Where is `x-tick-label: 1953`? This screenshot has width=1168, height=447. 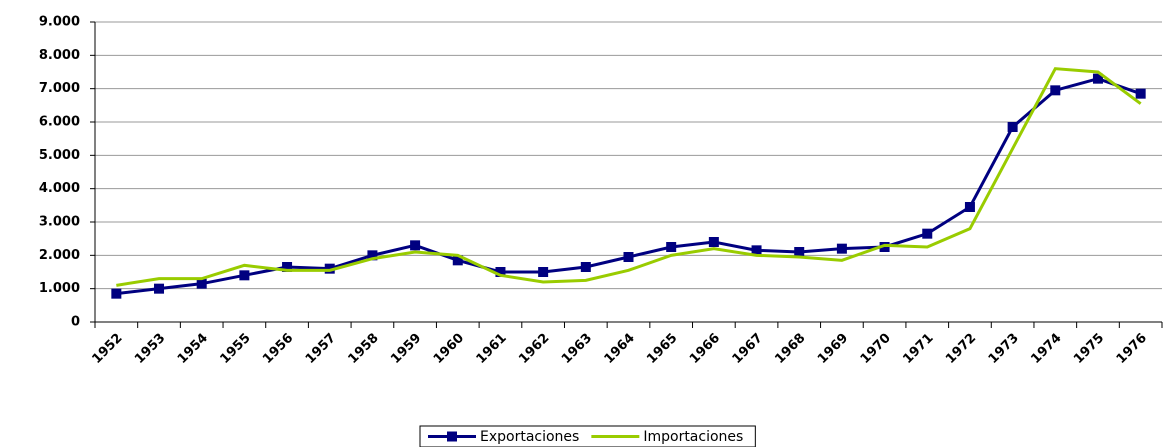
x-tick-label: 1953 is located at coordinates (150, 349).